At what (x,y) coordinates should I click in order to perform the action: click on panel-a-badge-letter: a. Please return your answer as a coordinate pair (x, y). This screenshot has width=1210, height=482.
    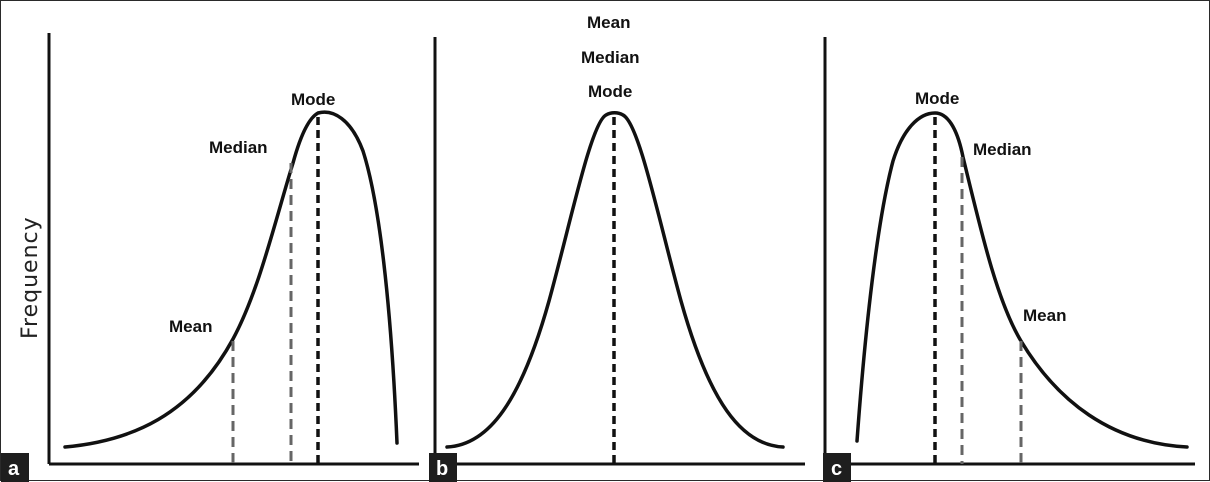
    Looking at the image, I should click on (14, 469).